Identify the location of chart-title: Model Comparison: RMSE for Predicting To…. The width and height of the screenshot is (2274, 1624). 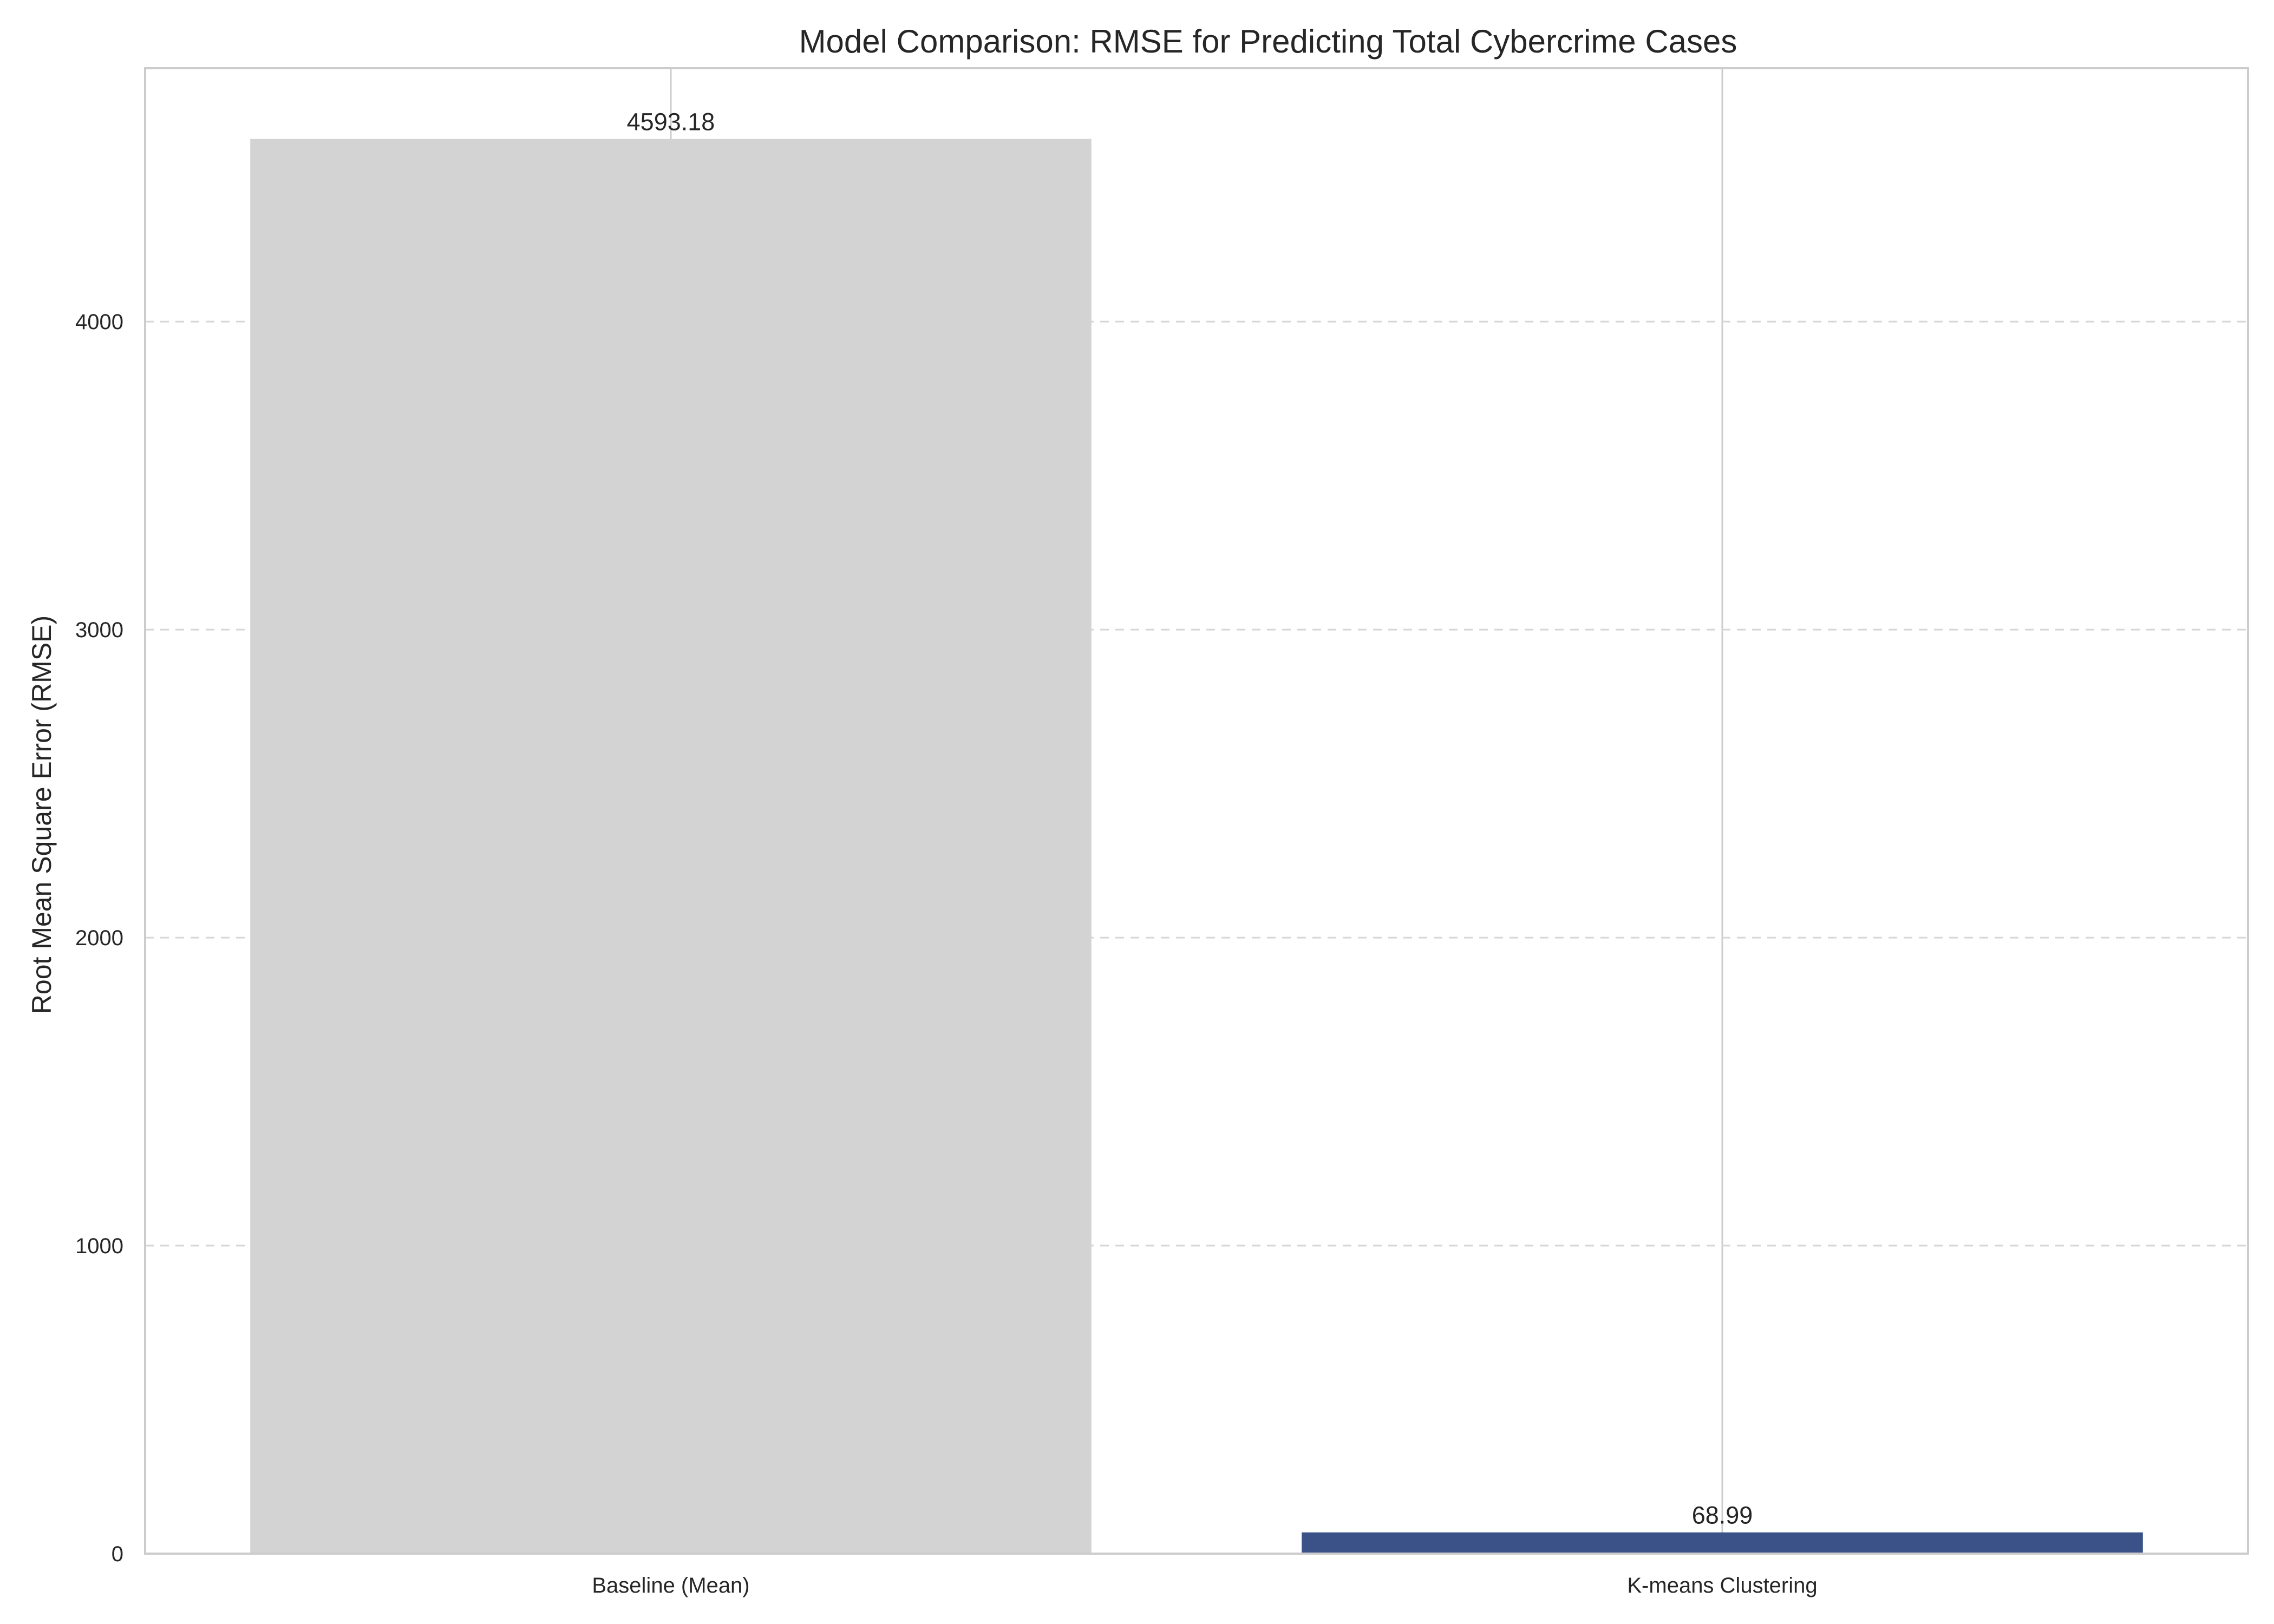
(1268, 41).